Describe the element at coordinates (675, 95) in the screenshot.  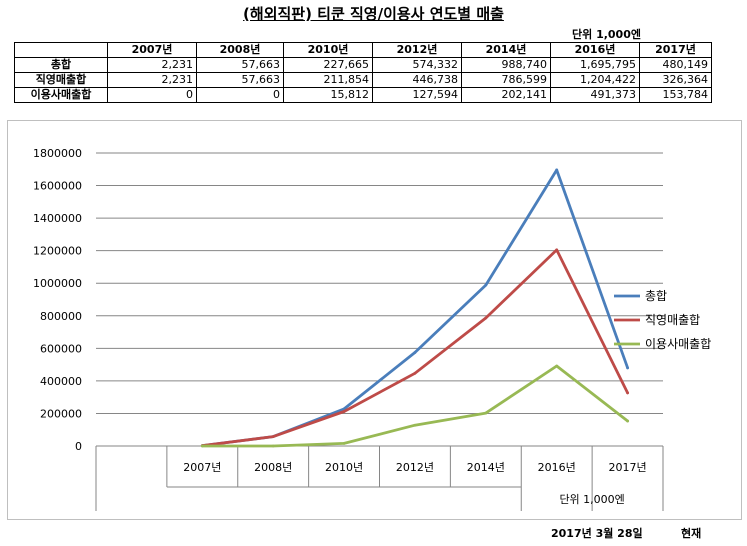
I see `table-cell: 153,784` at that location.